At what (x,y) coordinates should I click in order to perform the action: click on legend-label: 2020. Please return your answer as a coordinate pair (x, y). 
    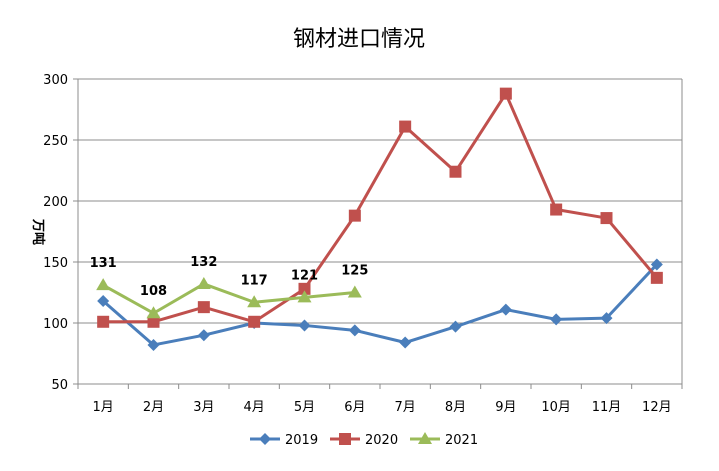
    Looking at the image, I should click on (381, 440).